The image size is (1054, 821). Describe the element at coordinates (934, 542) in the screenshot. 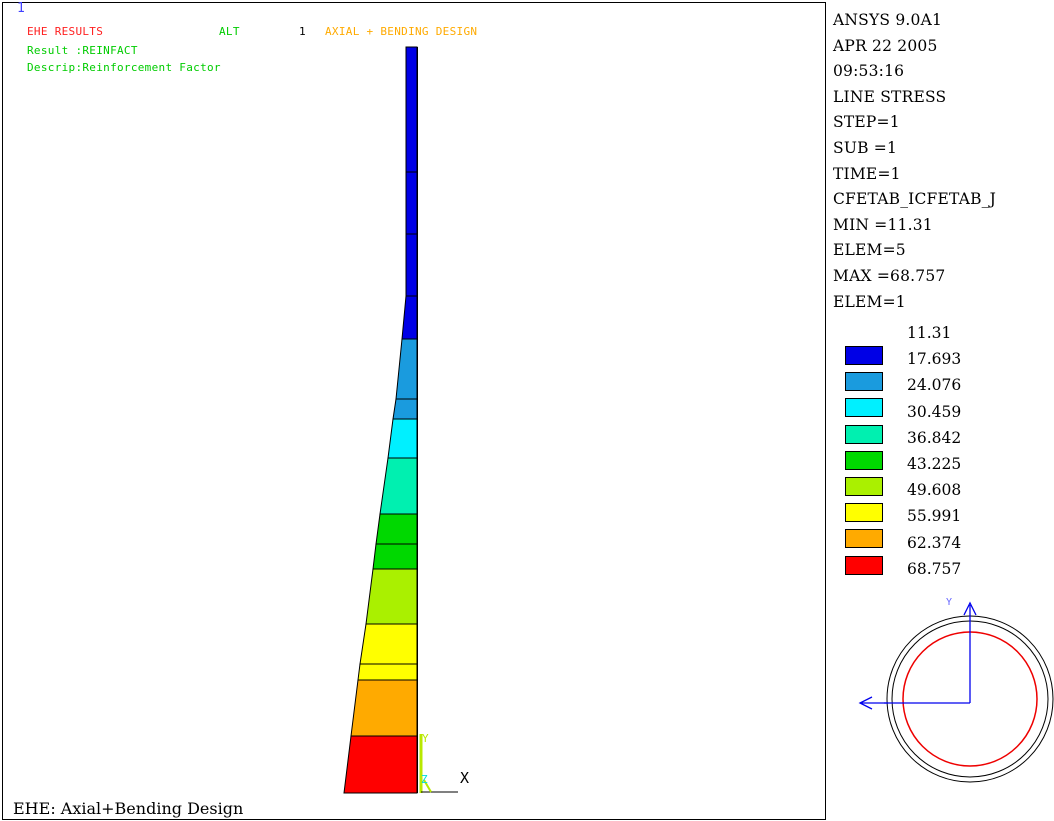

I see `legend-label: 62.374` at that location.